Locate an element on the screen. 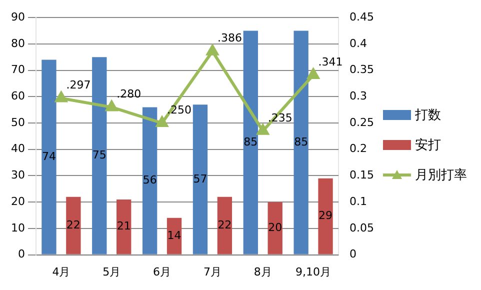 Image resolution: width=481 pixels, height=290 pixels. x-tick-label: 6月 is located at coordinates (162, 271).